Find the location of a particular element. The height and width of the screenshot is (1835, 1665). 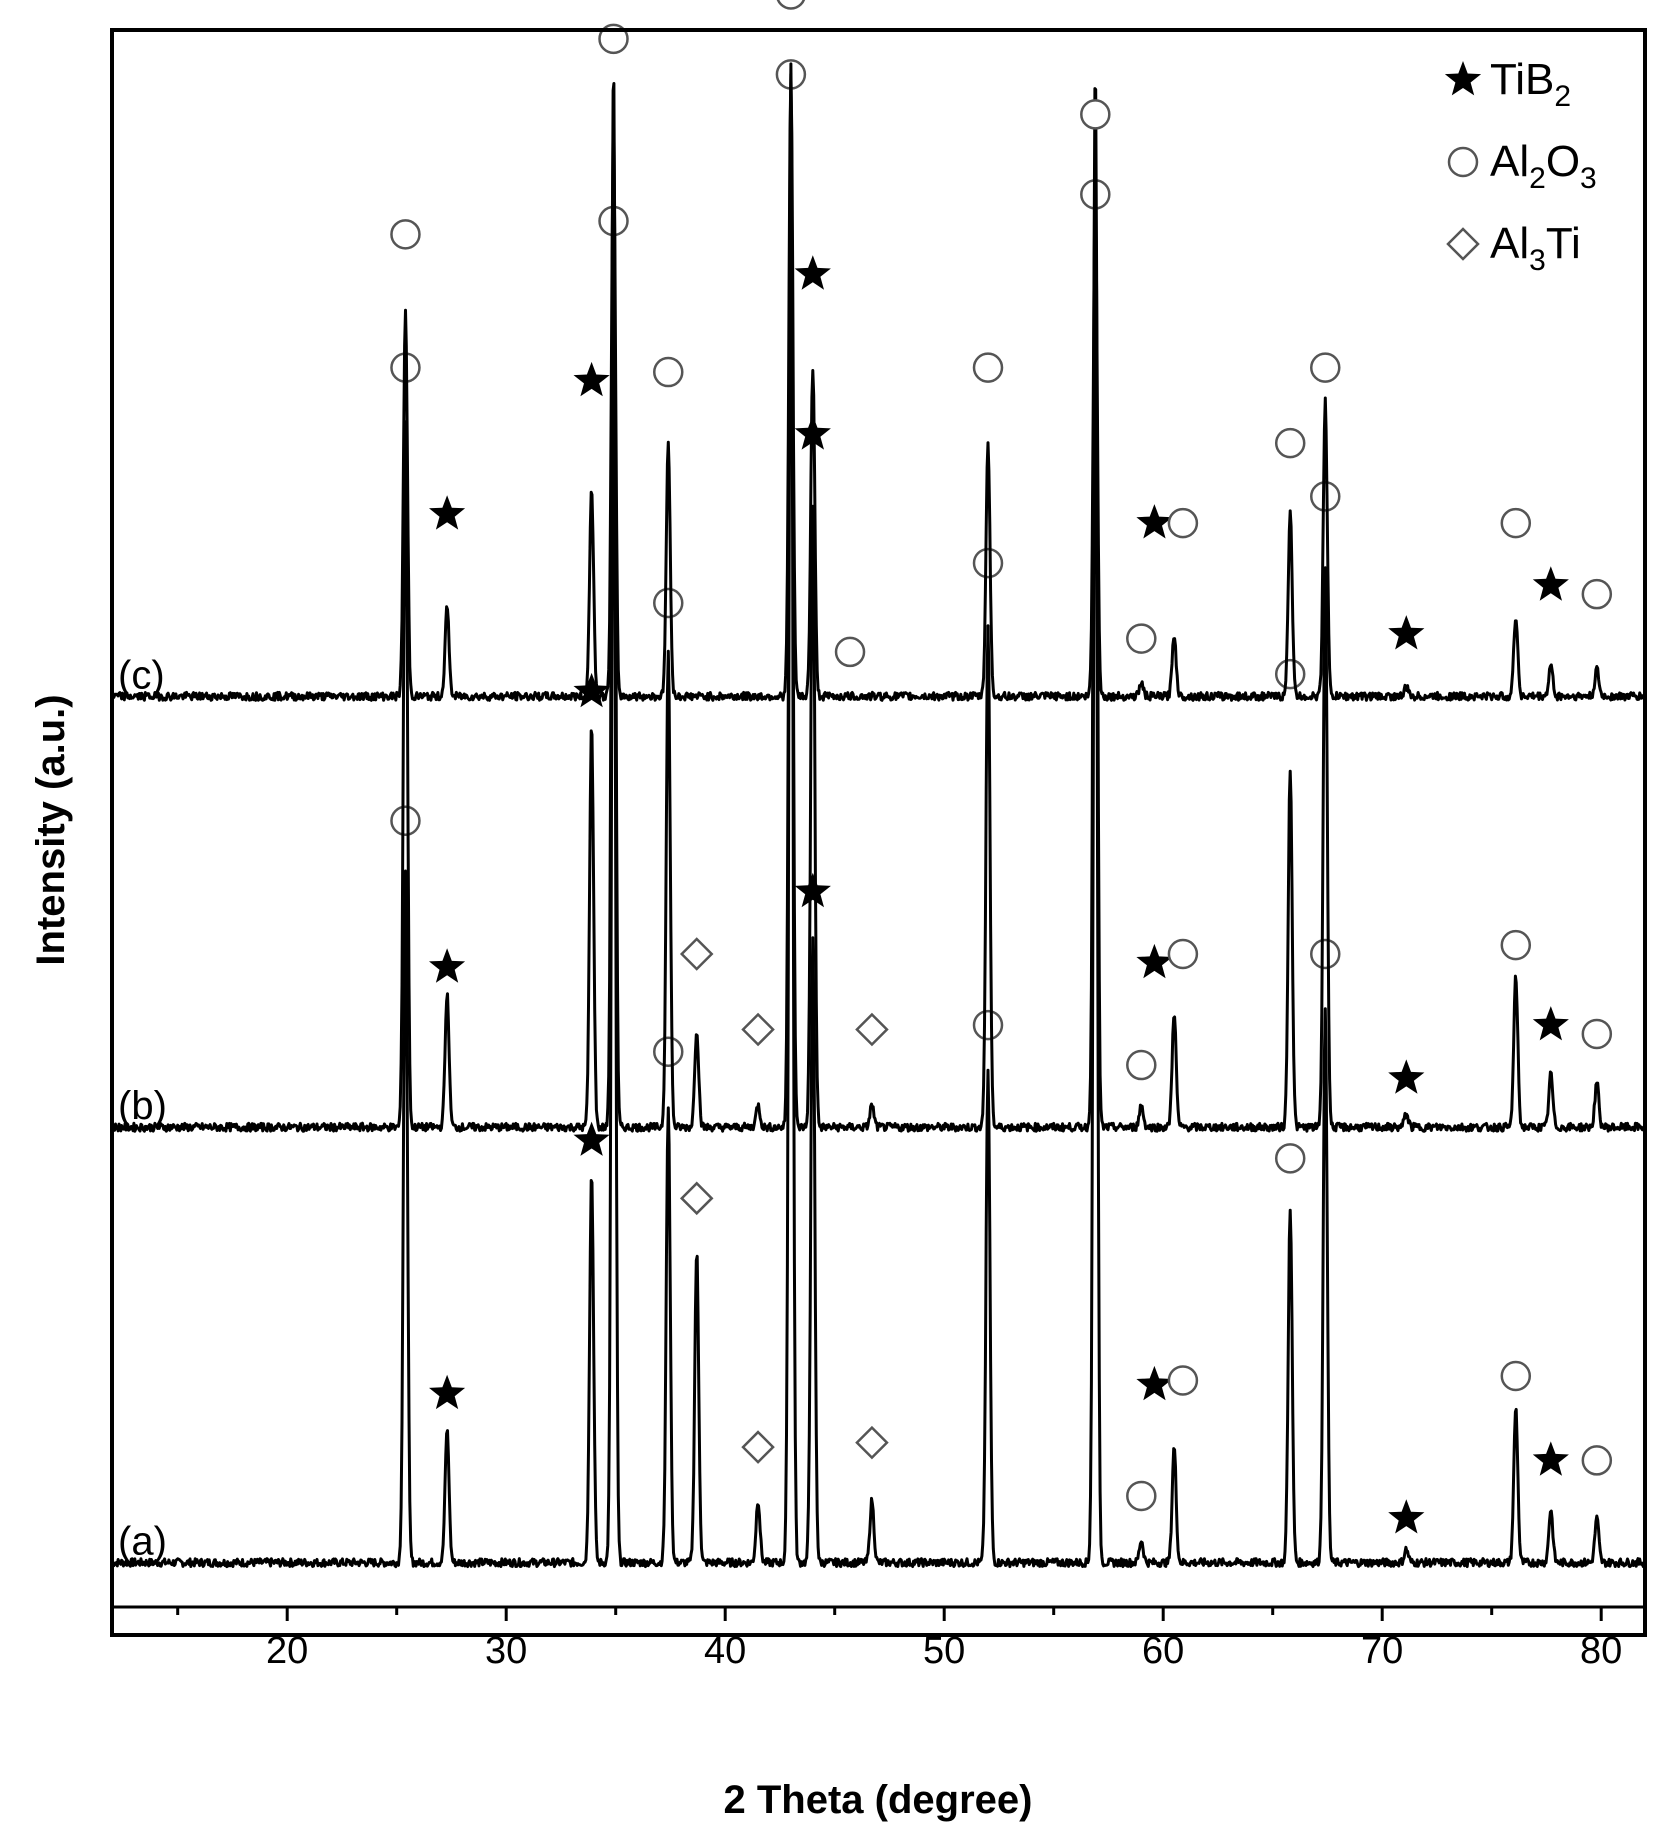

legend-label: TiB2 is located at coordinates (1530, 84).